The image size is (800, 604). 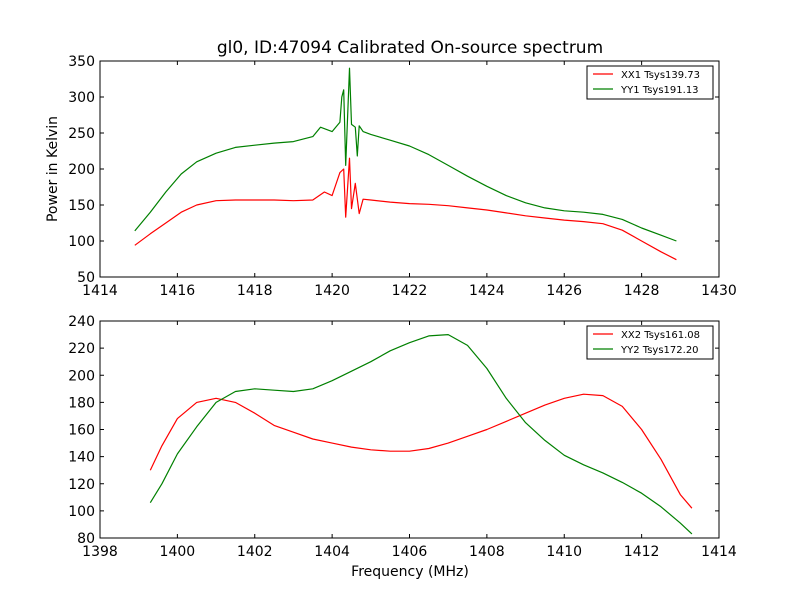 I want to click on x-tick-label: 1430, so click(x=719, y=291).